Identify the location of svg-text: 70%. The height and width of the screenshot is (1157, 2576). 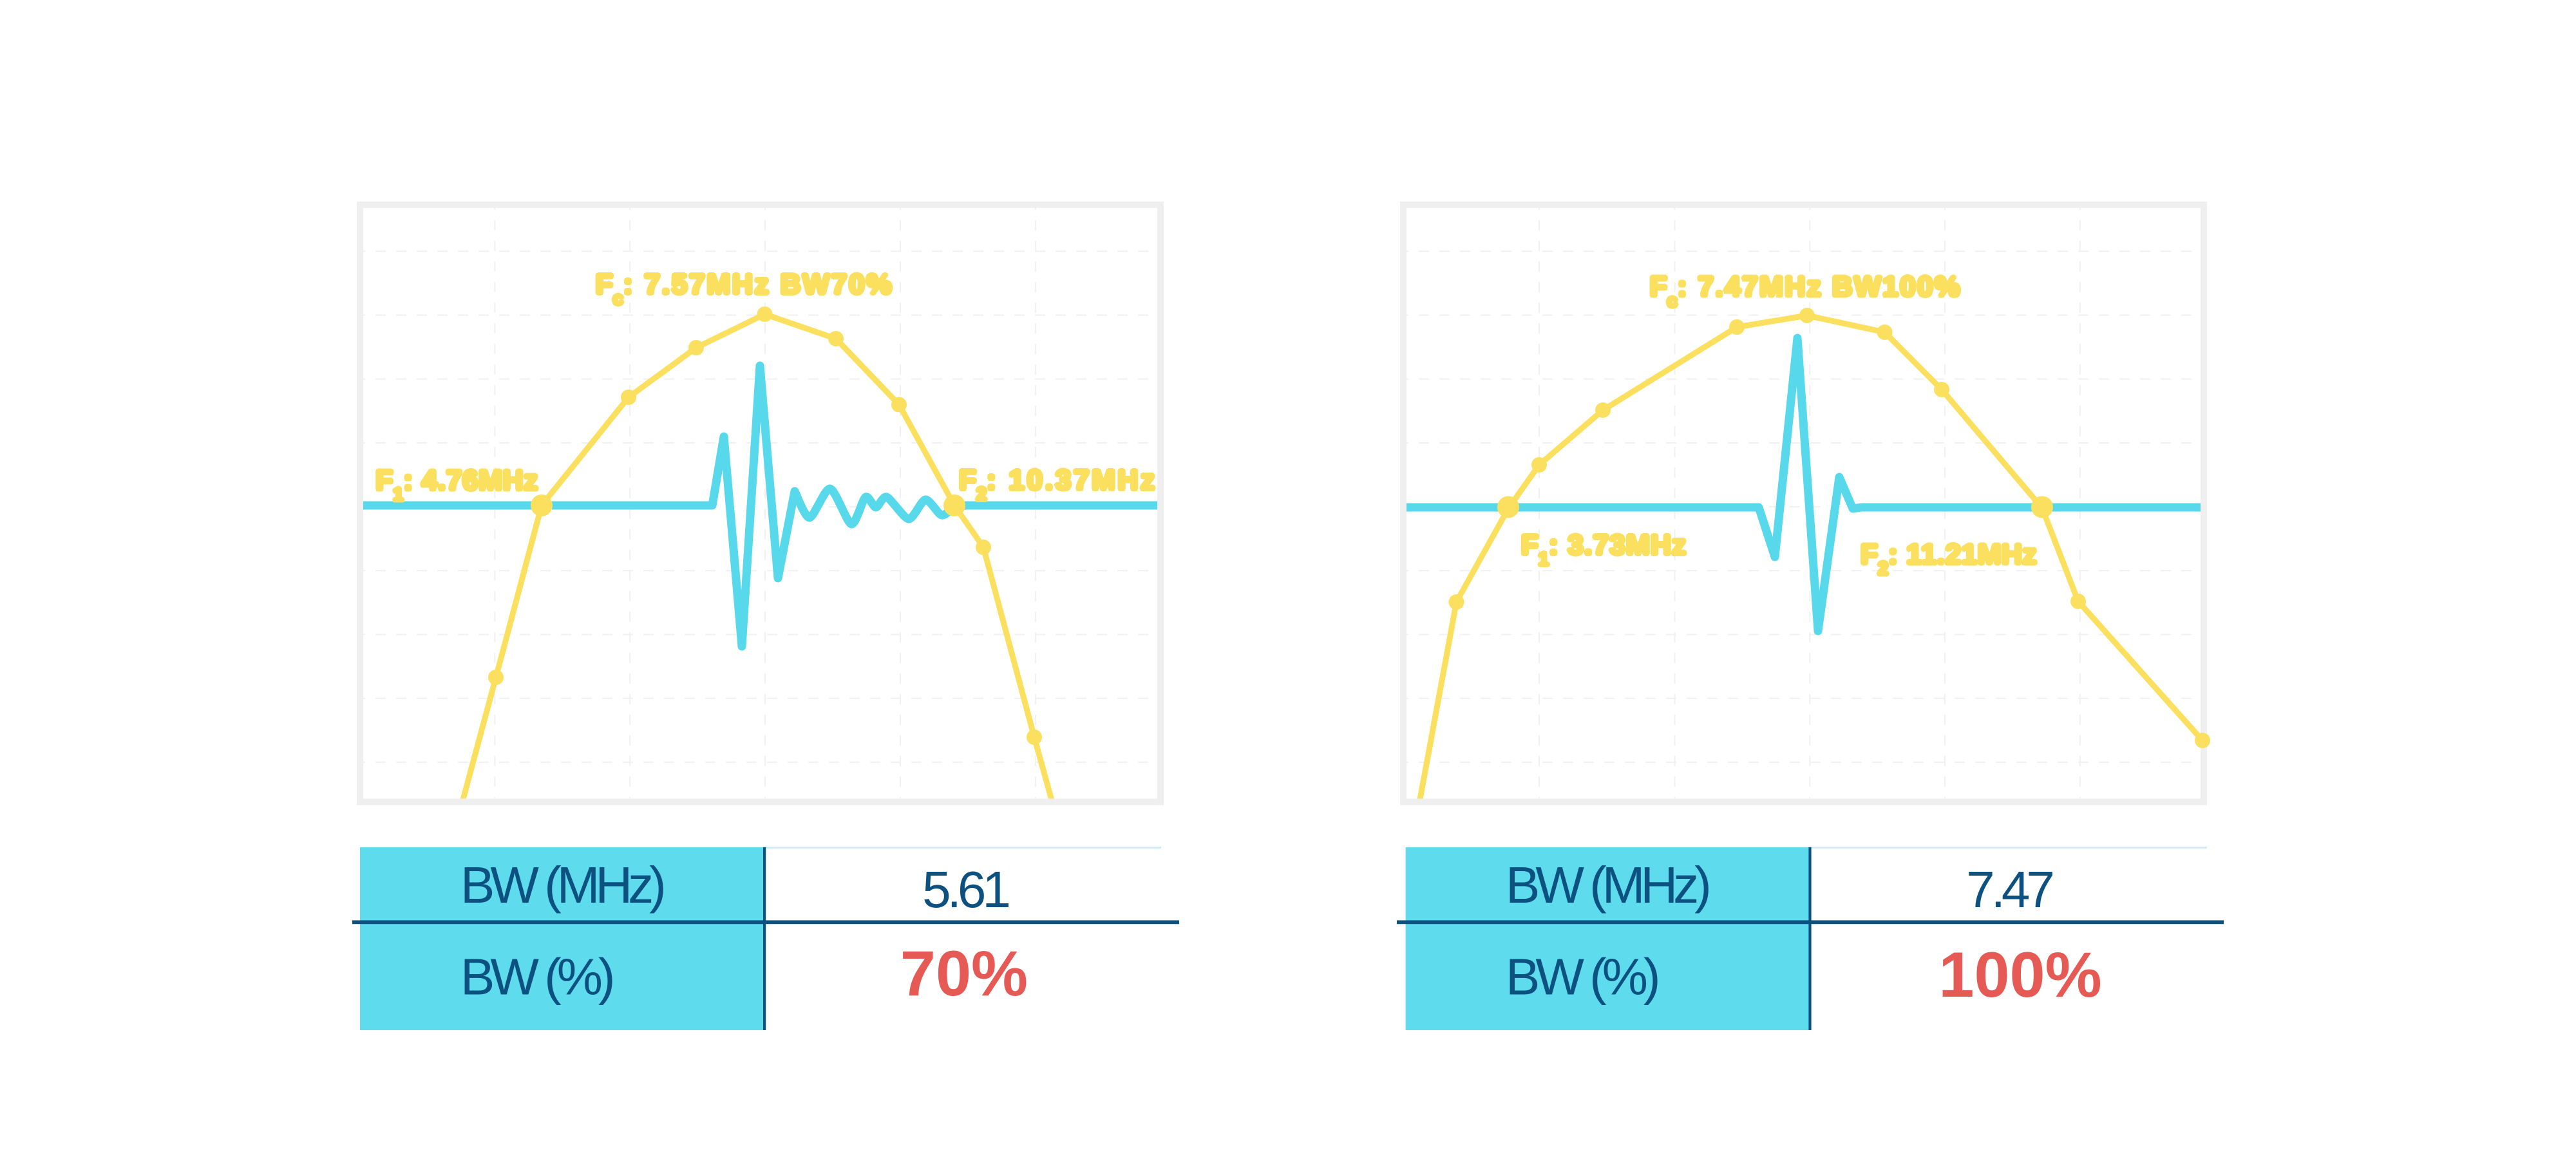
(964, 973).